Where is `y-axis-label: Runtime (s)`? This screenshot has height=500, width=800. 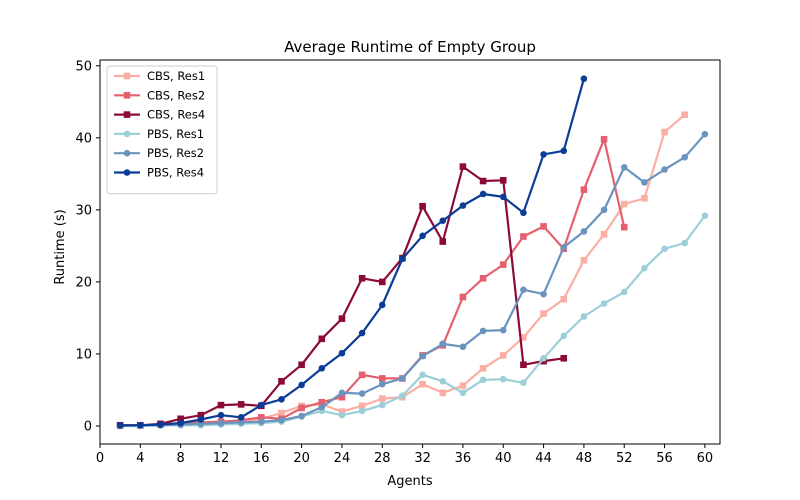 y-axis-label: Runtime (s) is located at coordinates (60, 246).